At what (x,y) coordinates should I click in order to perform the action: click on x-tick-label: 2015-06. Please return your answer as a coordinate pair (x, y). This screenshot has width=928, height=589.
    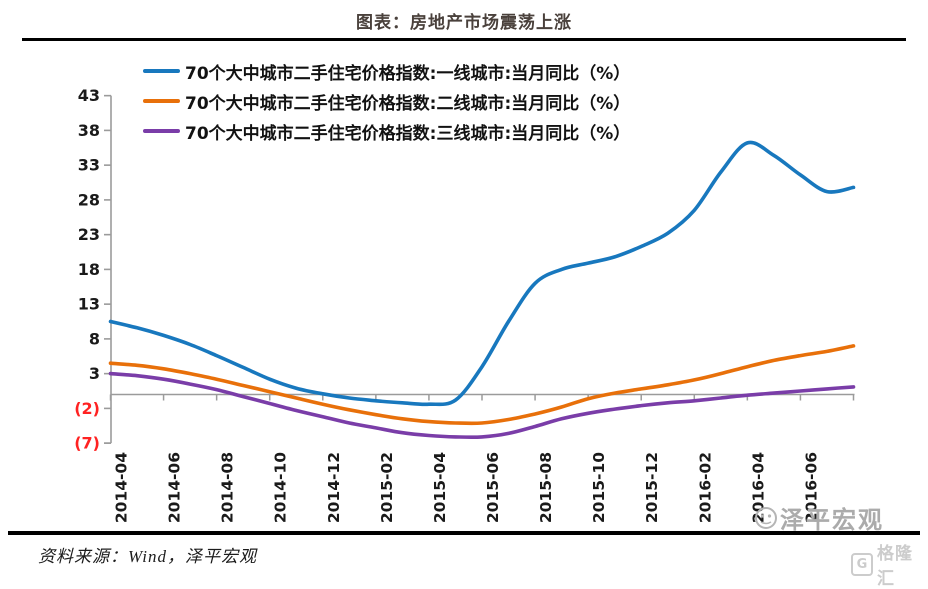
    Looking at the image, I should click on (493, 487).